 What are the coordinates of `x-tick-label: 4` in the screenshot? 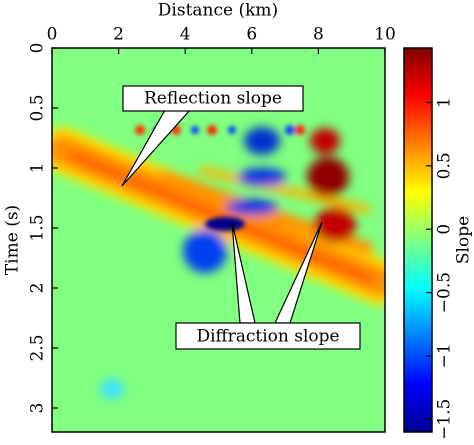 It's located at (185, 35).